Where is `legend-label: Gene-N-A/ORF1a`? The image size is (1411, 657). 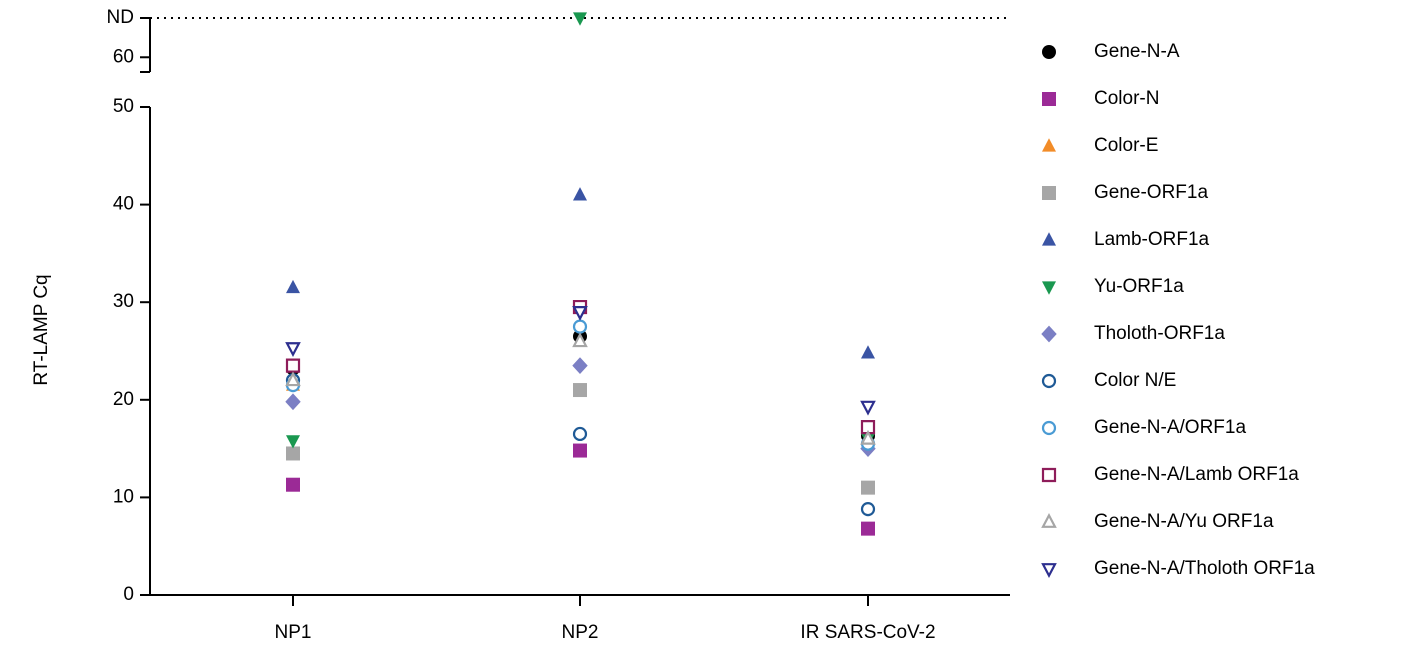 legend-label: Gene-N-A/ORF1a is located at coordinates (1170, 427).